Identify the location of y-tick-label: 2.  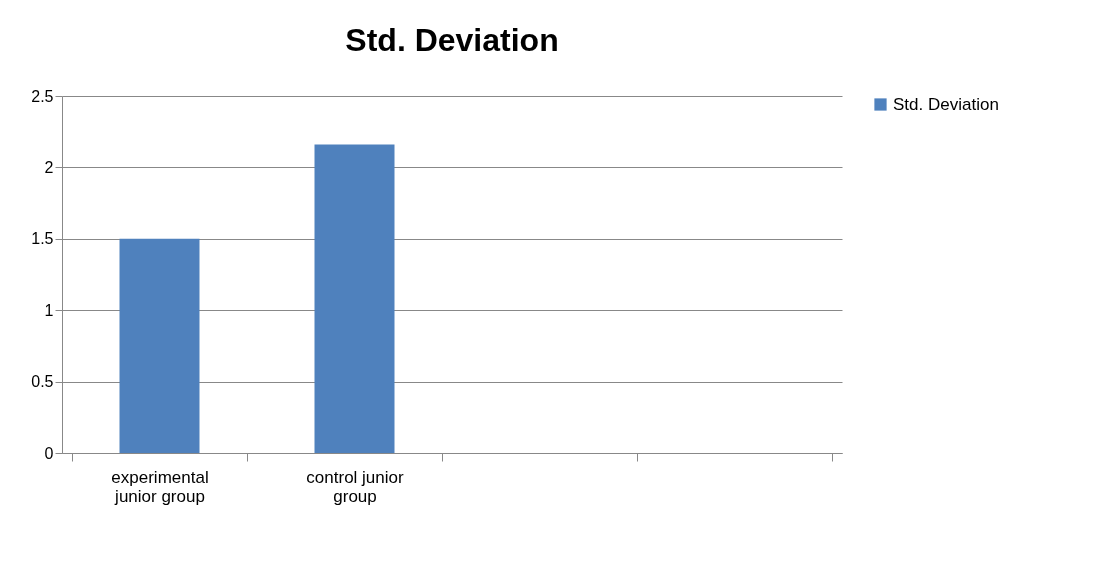
(49, 167).